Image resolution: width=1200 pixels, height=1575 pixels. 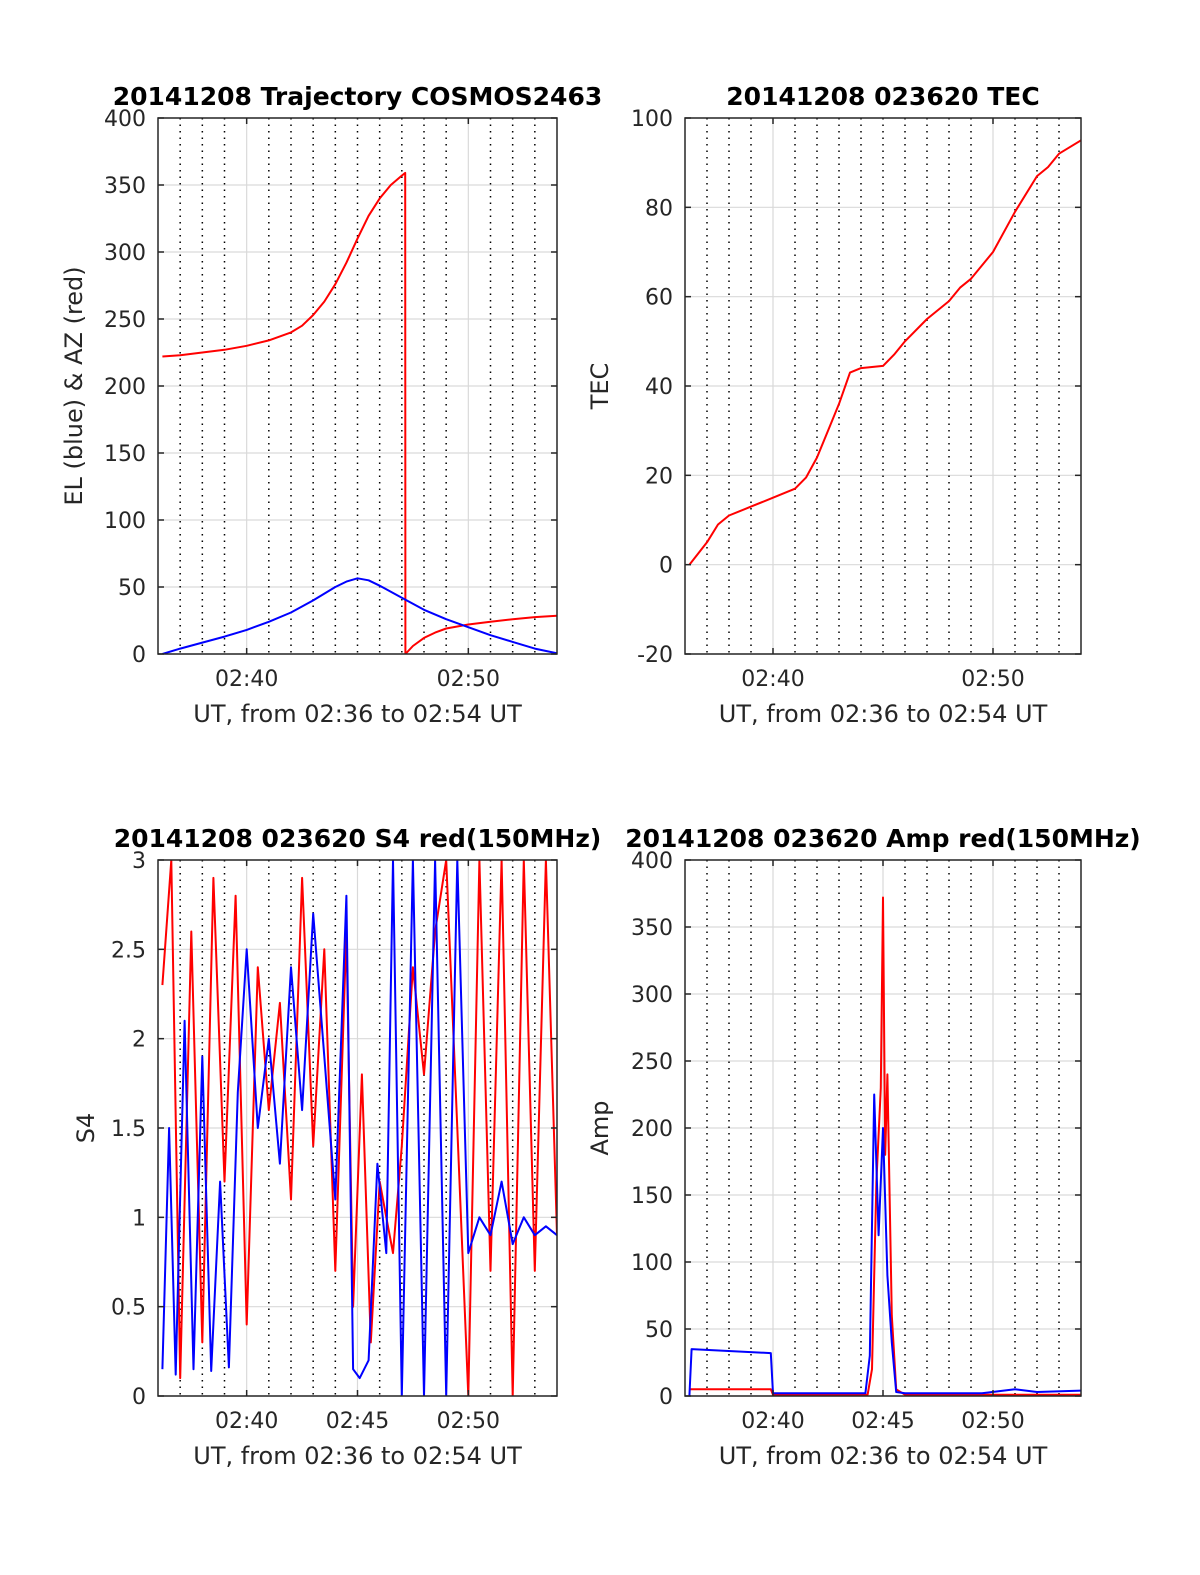 What do you see at coordinates (358, 96) in the screenshot?
I see `chart-title: 20141208 Trajectory COSMOS2463` at bounding box center [358, 96].